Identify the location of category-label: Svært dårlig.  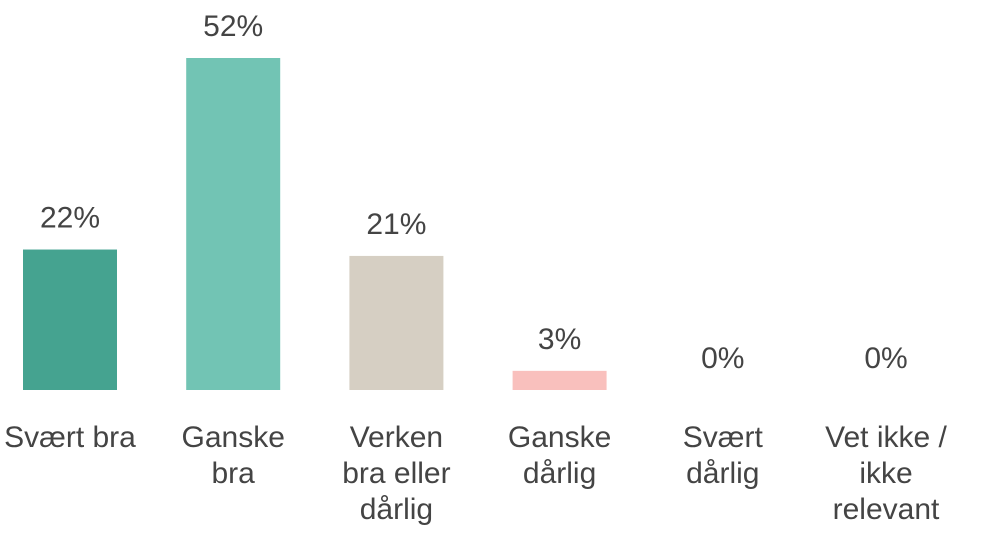
(722, 455).